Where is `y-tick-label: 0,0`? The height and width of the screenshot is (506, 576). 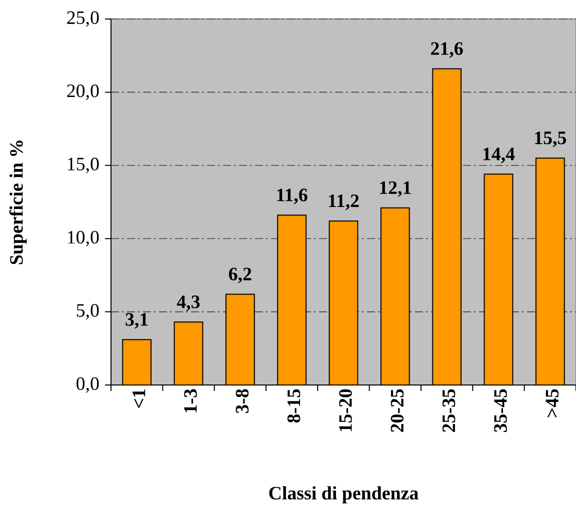 y-tick-label: 0,0 is located at coordinates (87, 385).